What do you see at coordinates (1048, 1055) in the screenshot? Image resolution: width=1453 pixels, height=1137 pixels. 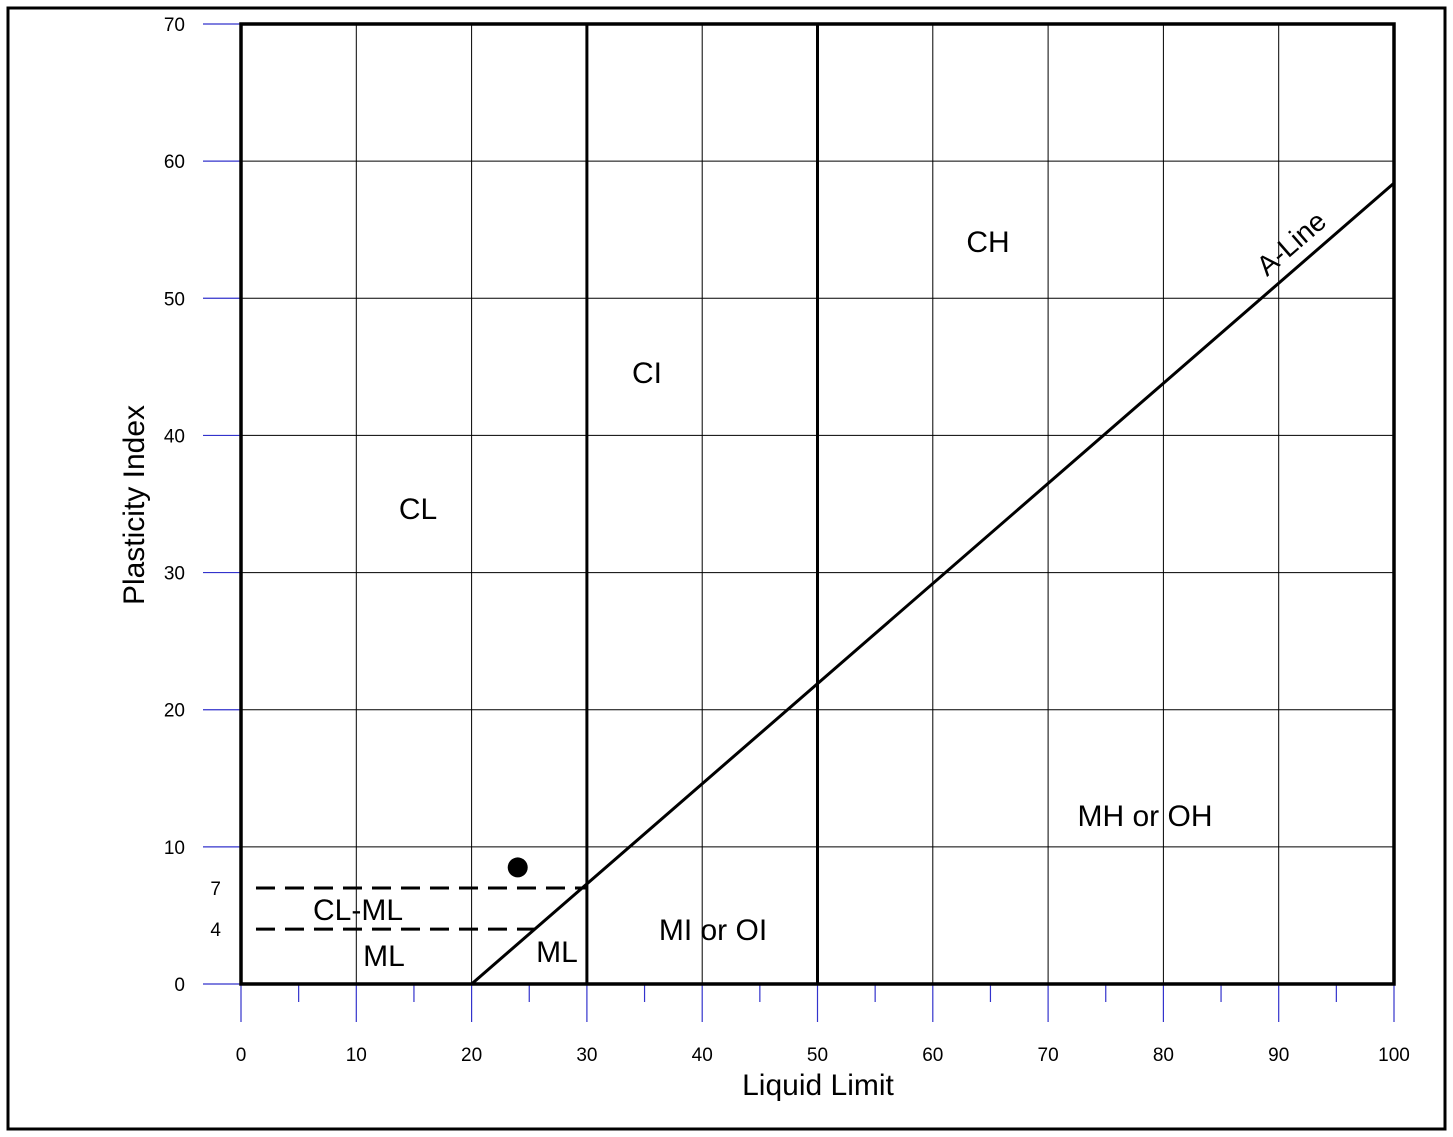 I see `x-tick-label: 70` at bounding box center [1048, 1055].